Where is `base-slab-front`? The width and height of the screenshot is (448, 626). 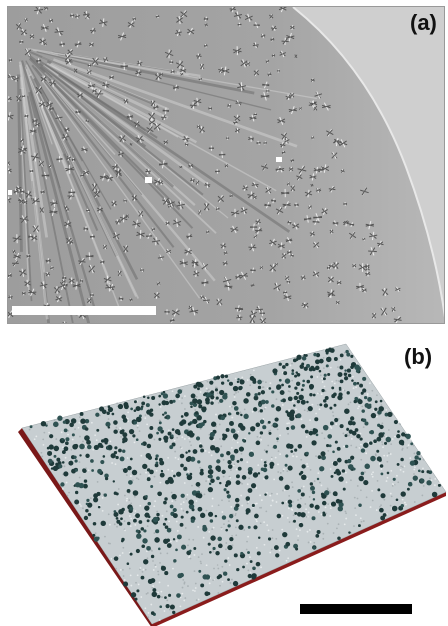
base-slab-front is located at coordinates (299, 559).